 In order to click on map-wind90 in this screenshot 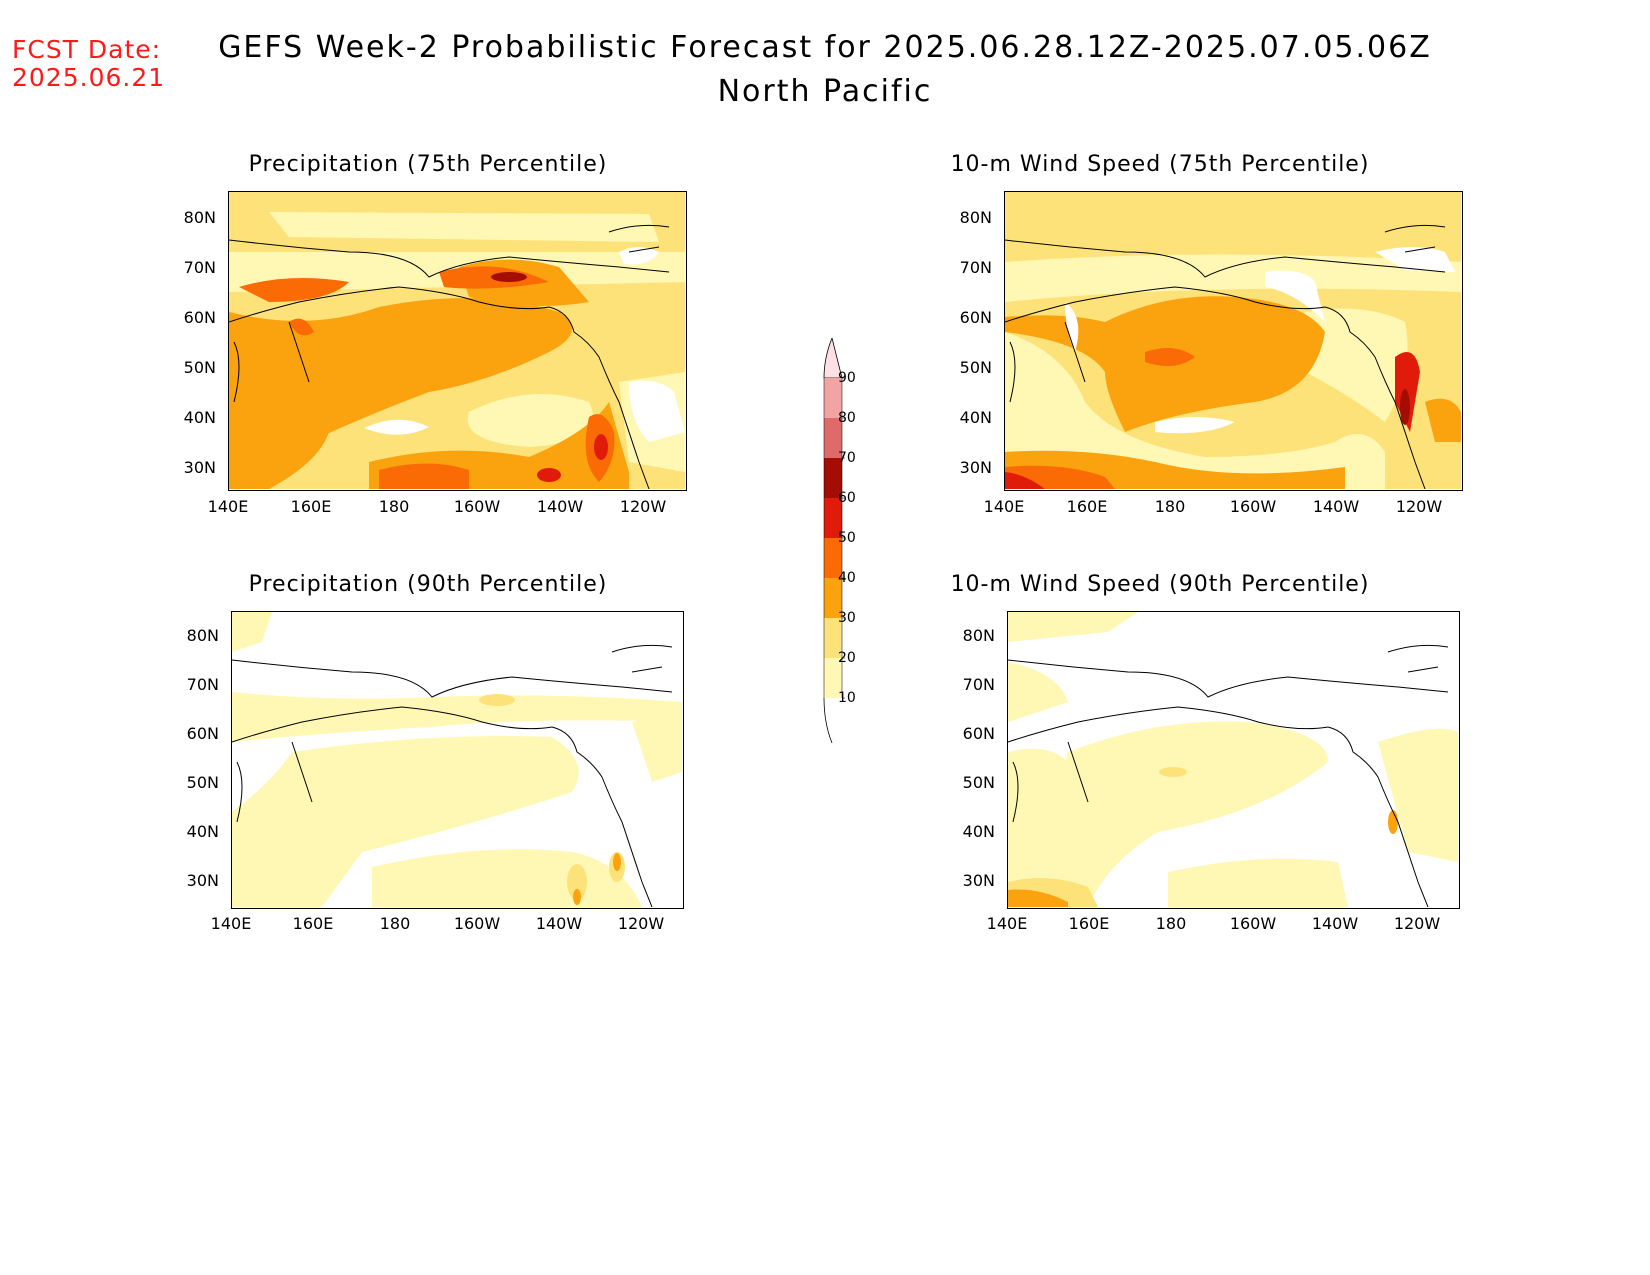, I will do `click(1233, 760)`.